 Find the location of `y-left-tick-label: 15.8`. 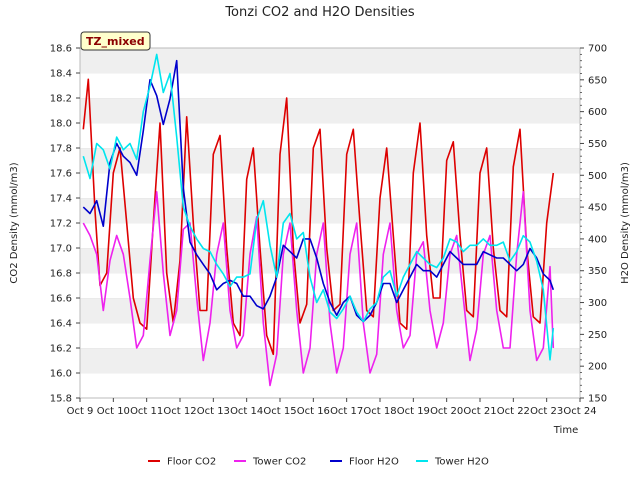

y-left-tick-label: 15.8 is located at coordinates (61, 399).